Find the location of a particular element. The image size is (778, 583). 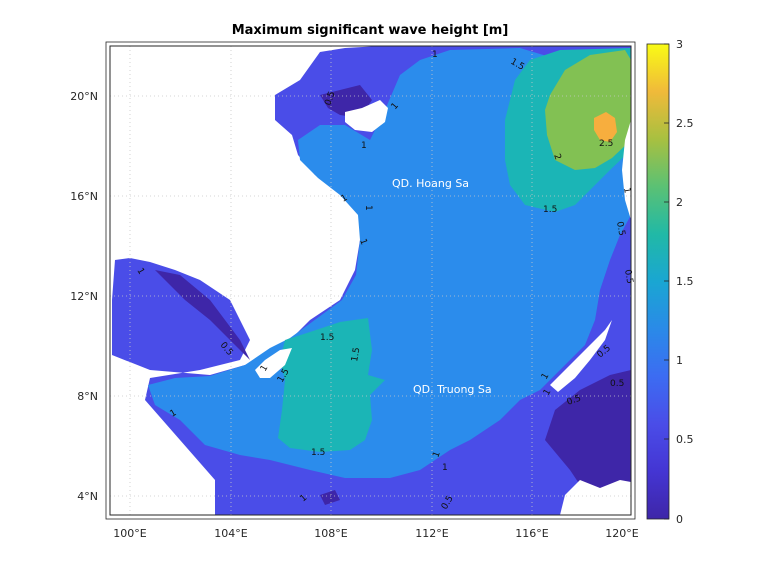

contour-label: 2.5 is located at coordinates (606, 144).